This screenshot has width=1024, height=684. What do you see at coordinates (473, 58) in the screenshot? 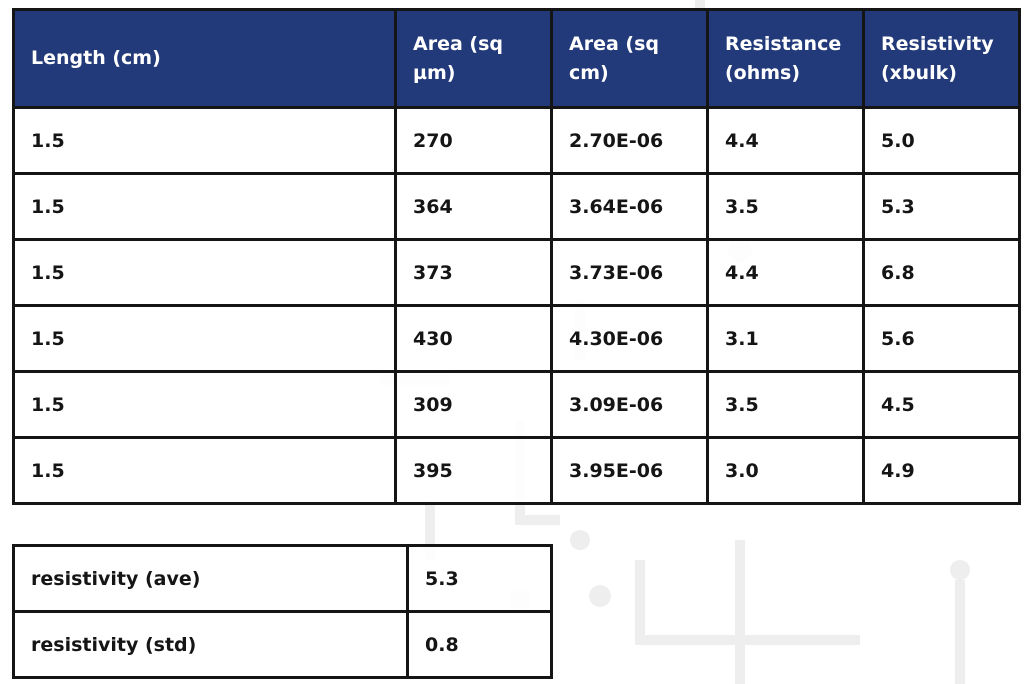
I see `column-header-area-sq-um: Area (sq µm)` at bounding box center [473, 58].